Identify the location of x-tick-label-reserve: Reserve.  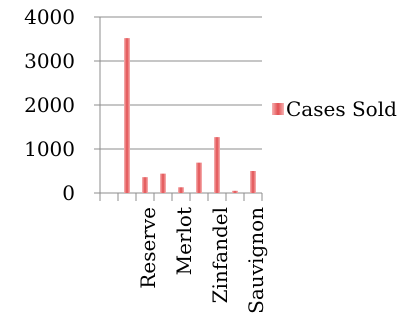
(148, 248).